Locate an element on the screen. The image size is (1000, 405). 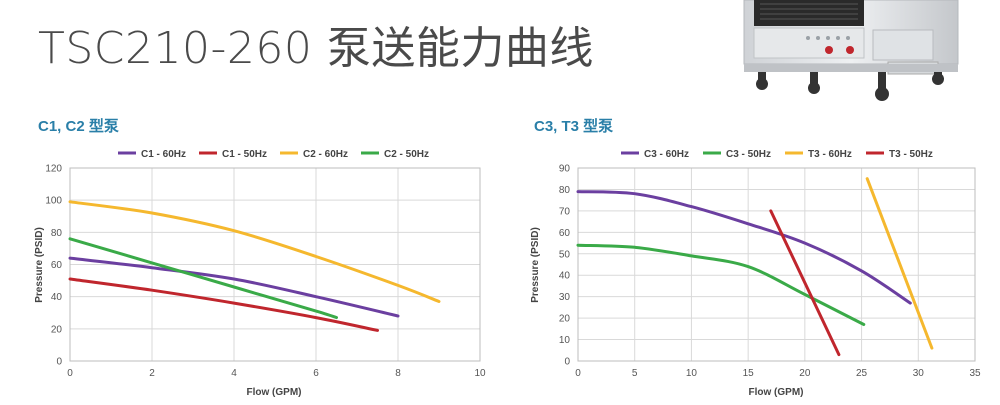
y-tick-label: 50 is located at coordinates (565, 254).